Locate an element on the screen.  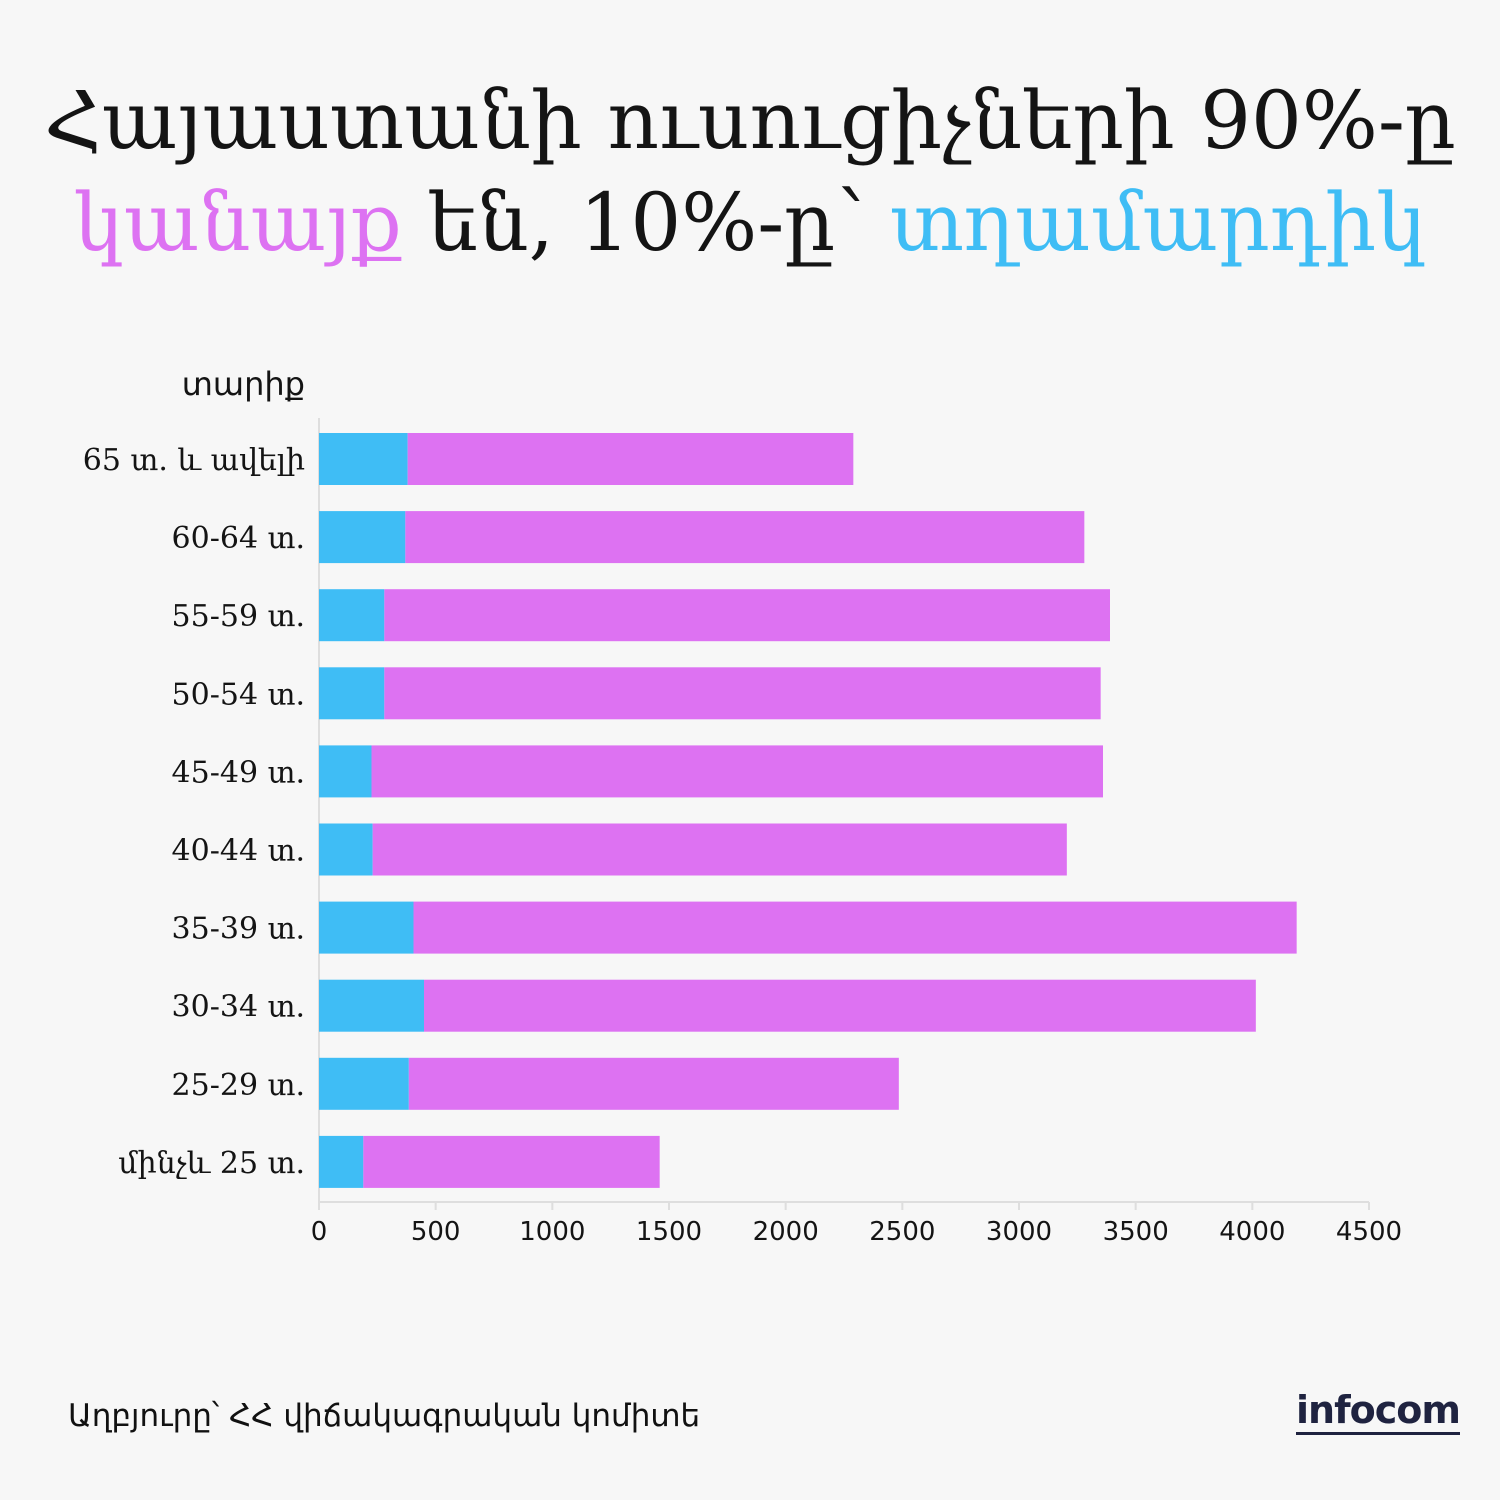
category-label: 55-59 տ. is located at coordinates (238, 616).